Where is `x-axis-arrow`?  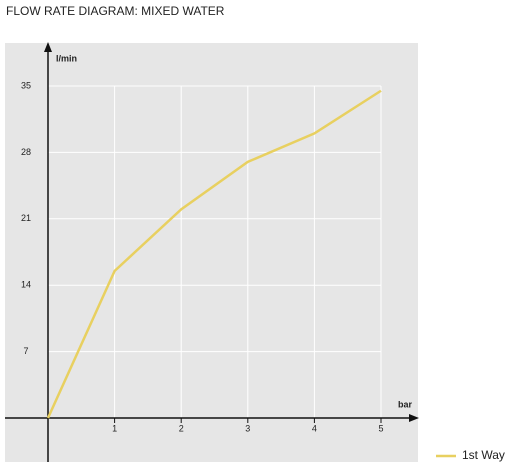
x-axis-arrow is located at coordinates (414, 418).